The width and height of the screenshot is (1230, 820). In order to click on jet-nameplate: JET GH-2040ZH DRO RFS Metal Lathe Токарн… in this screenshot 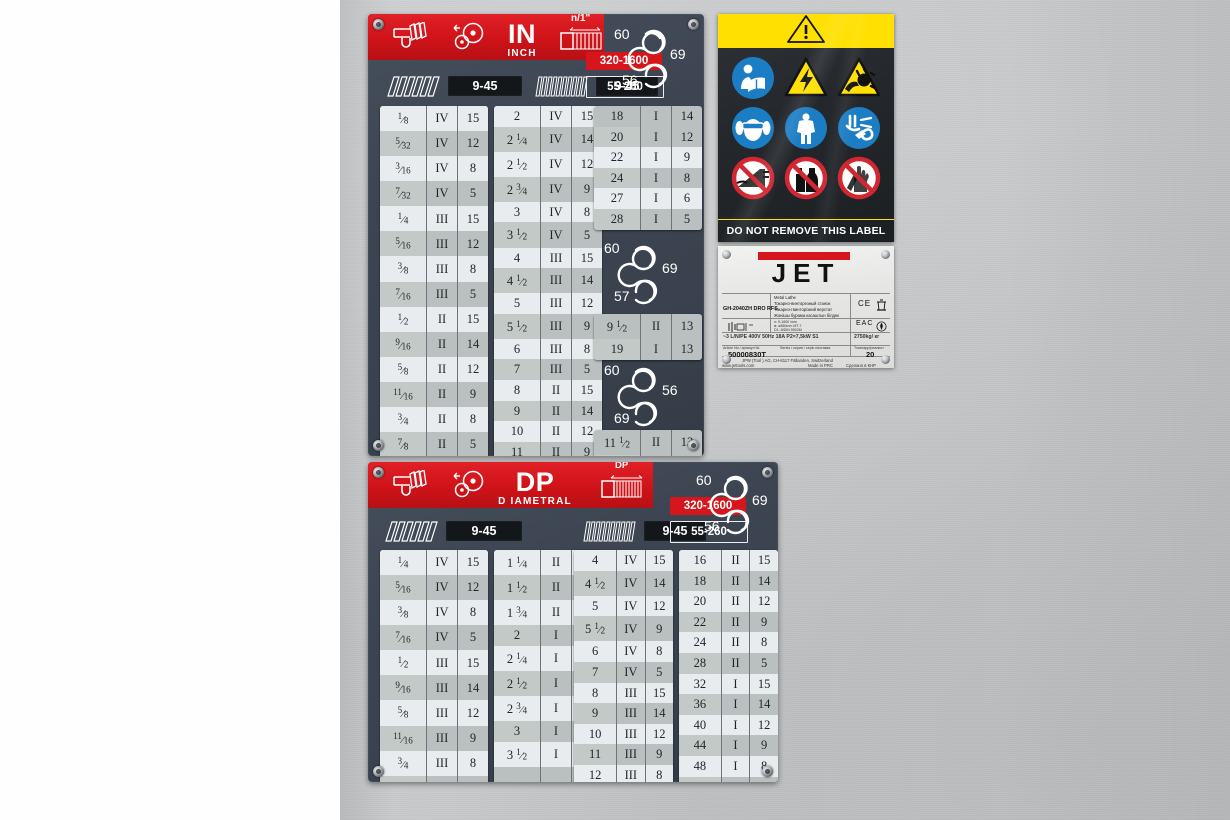, I will do `click(806, 307)`.